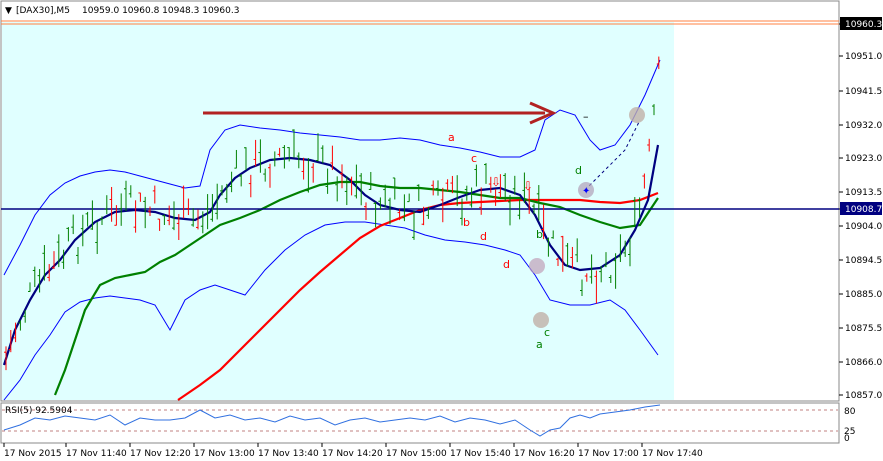  I want to click on price-axis-label: 10857.0, so click(863, 396).